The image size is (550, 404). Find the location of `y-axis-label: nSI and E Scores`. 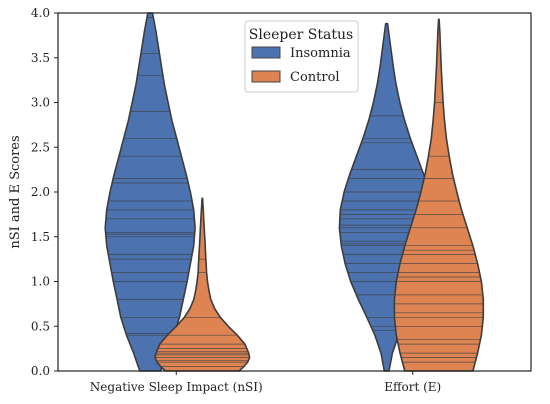

y-axis-label: nSI and E Scores is located at coordinates (15, 191).